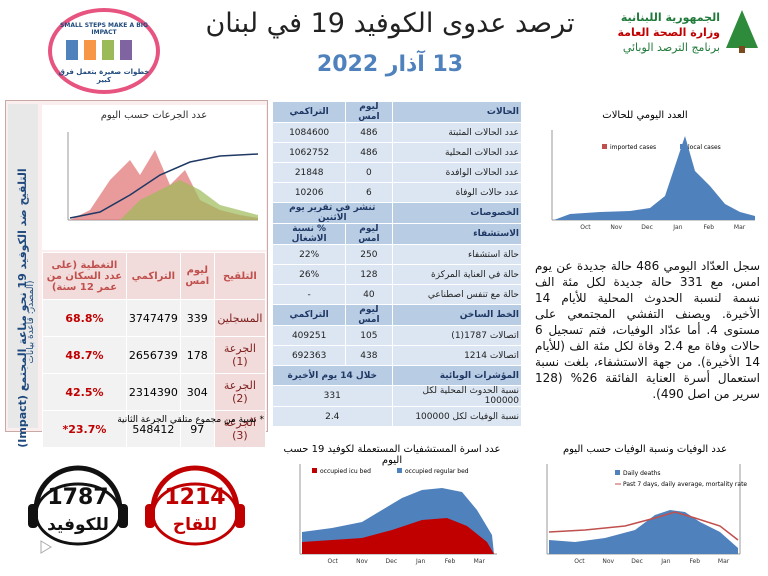  I want to click on side-strip, so click(23, 266).